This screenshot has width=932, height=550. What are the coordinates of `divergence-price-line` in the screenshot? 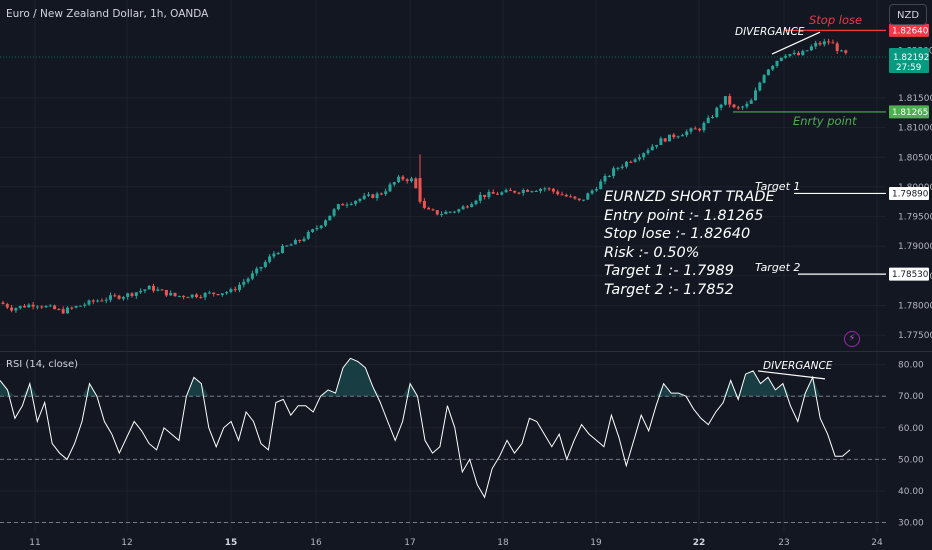 It's located at (796, 43).